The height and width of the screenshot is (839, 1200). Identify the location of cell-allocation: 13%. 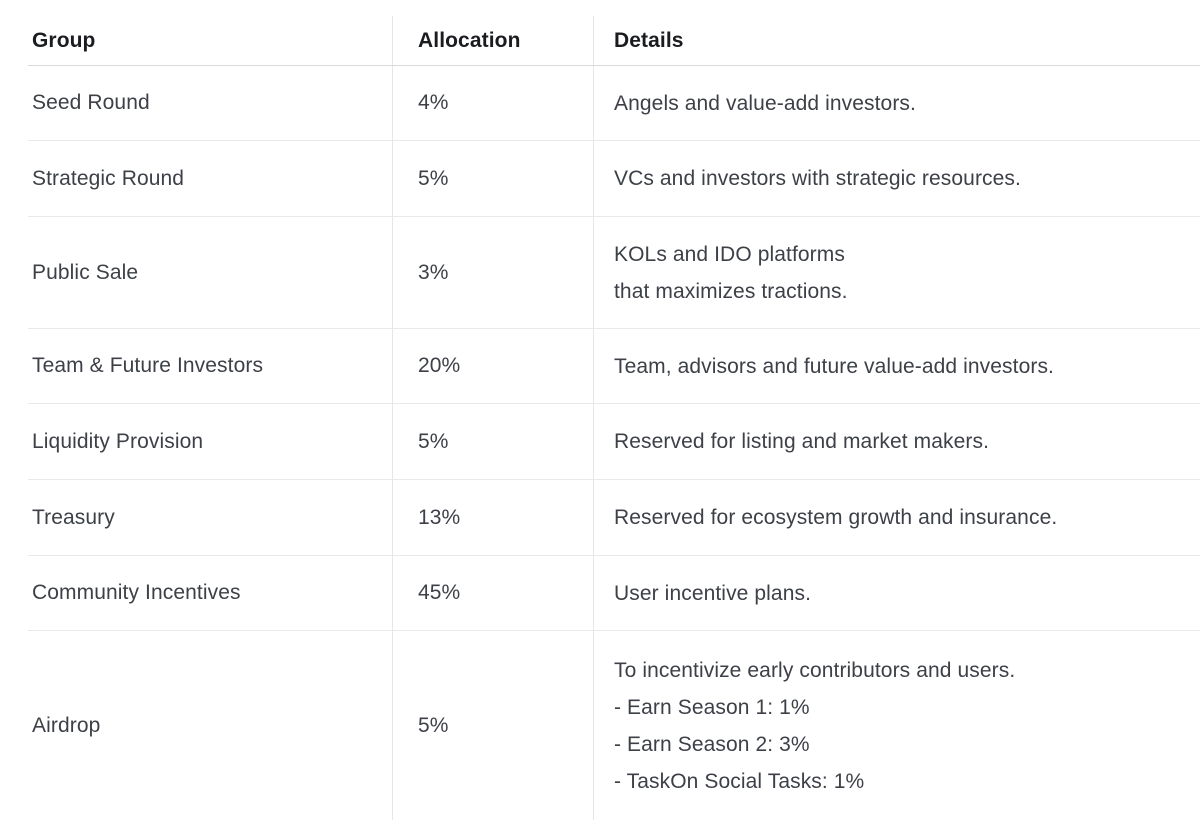
(492, 517).